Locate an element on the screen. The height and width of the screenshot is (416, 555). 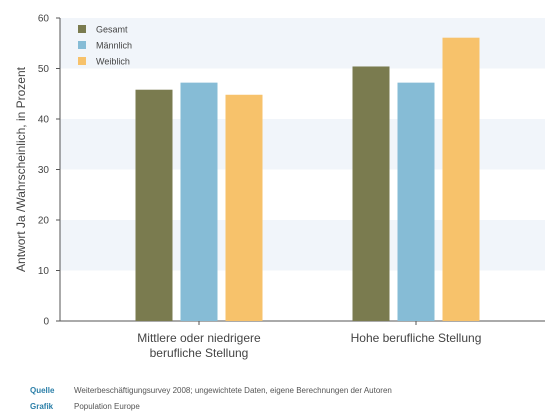
graphic-row: Grafik Population Europe is located at coordinates (287, 407).